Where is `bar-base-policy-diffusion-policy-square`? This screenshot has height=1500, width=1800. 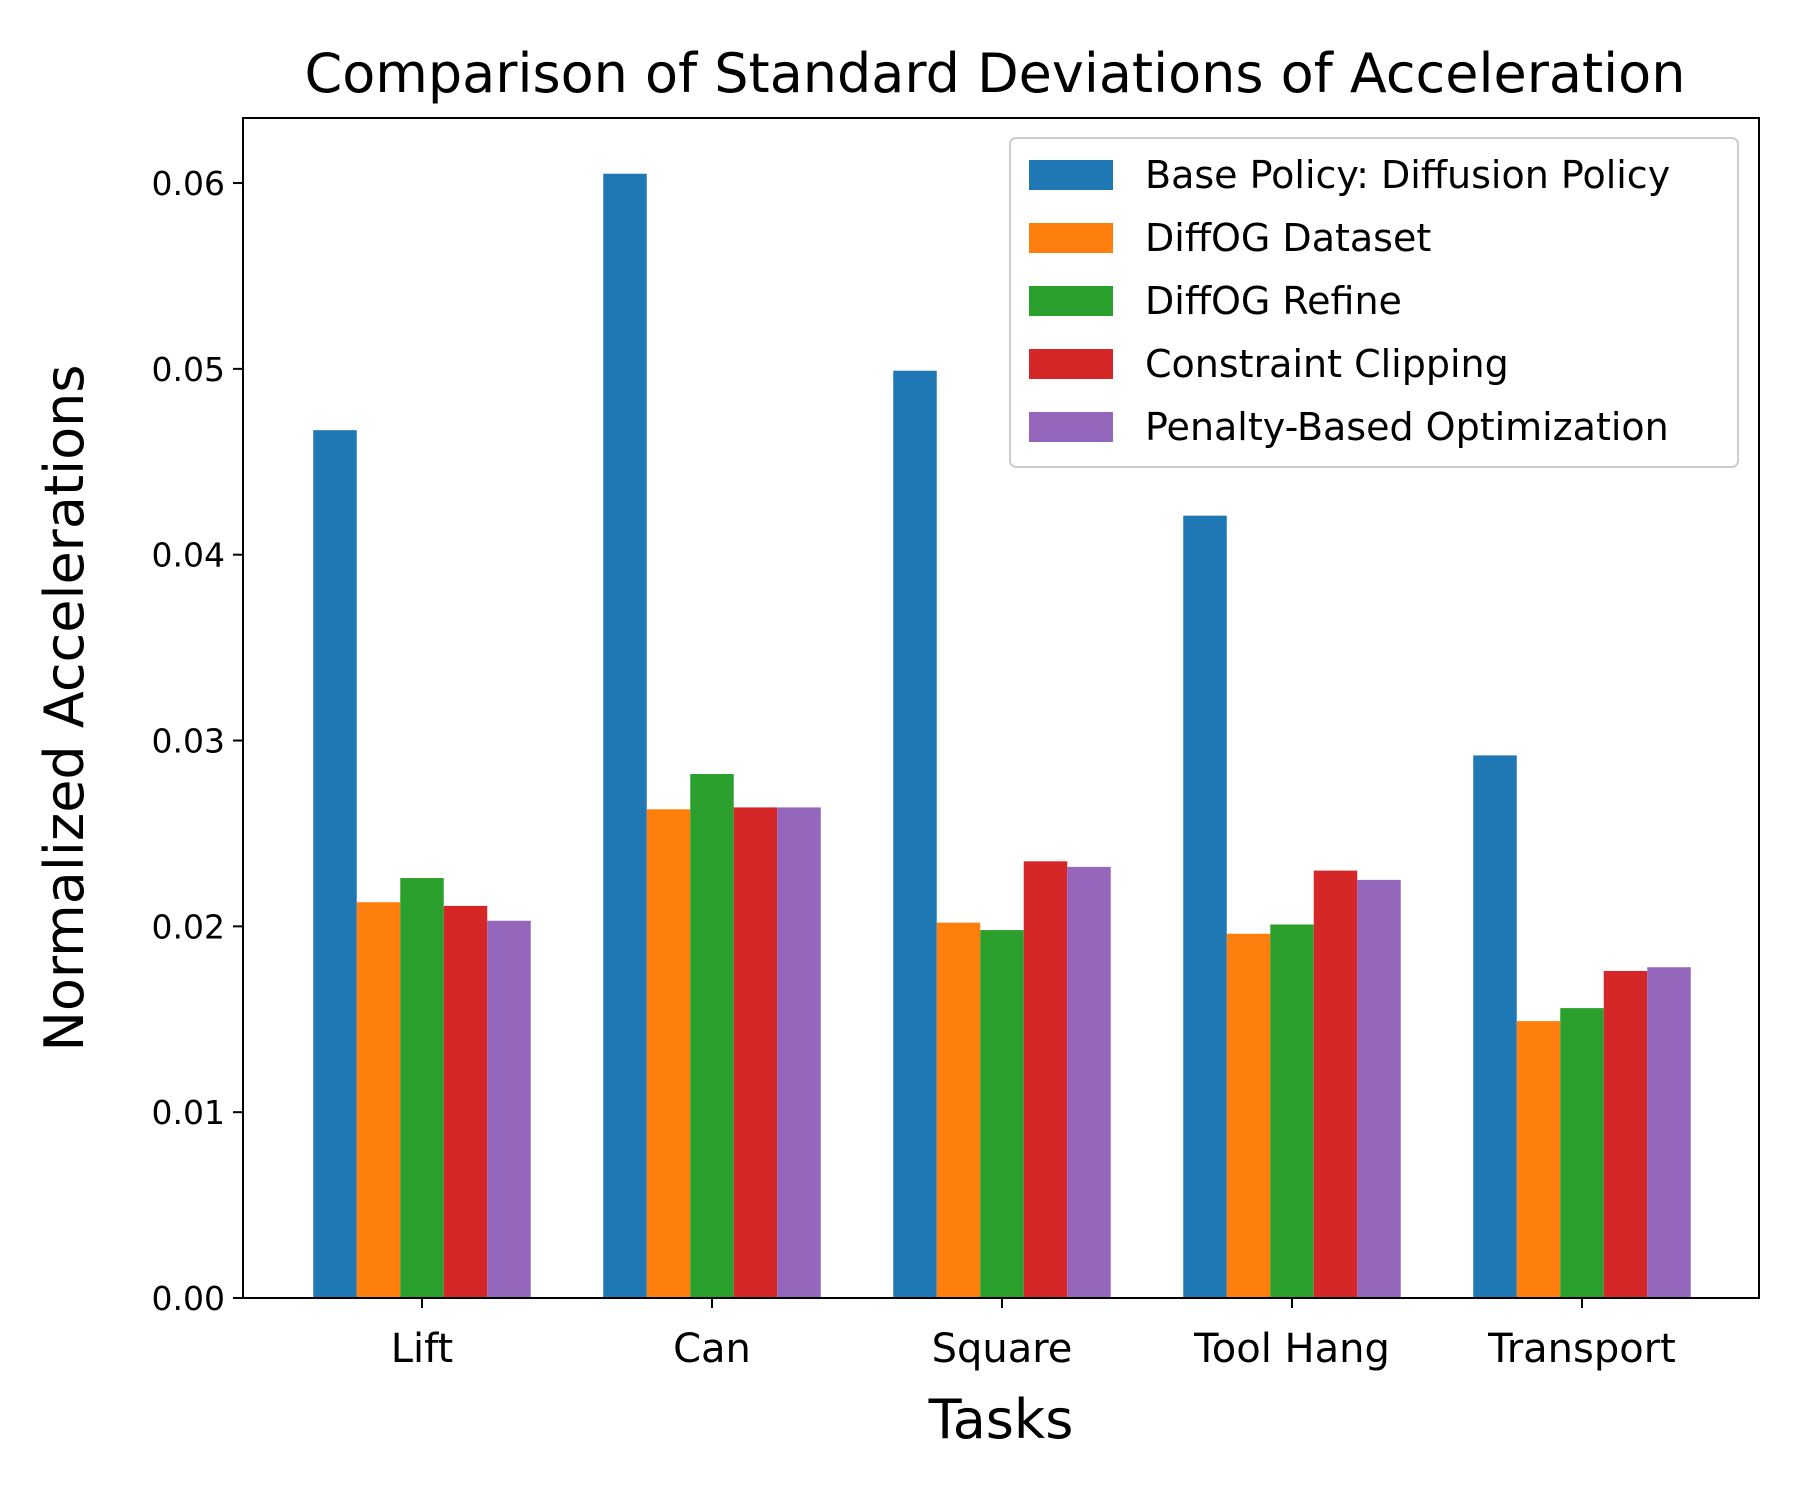
bar-base-policy-diffusion-policy-square is located at coordinates (915, 834).